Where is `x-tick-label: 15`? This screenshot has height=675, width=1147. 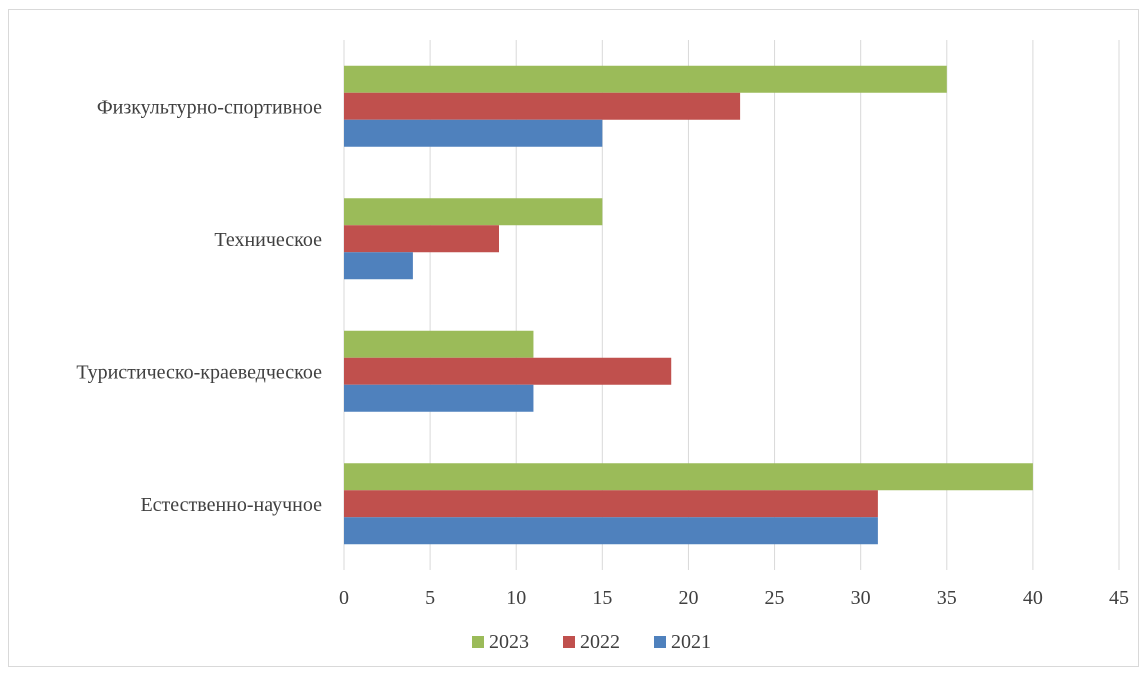
x-tick-label: 15 is located at coordinates (602, 598).